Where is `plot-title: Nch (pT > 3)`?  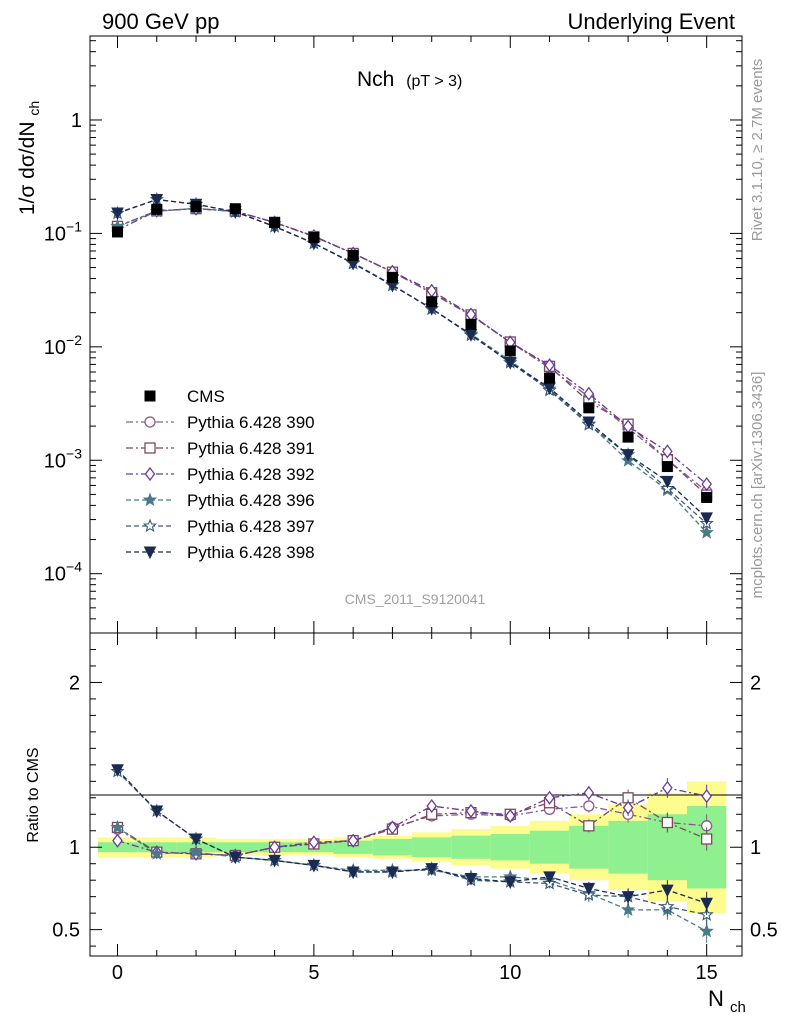
plot-title: Nch (pT > 3) is located at coordinates (409, 79).